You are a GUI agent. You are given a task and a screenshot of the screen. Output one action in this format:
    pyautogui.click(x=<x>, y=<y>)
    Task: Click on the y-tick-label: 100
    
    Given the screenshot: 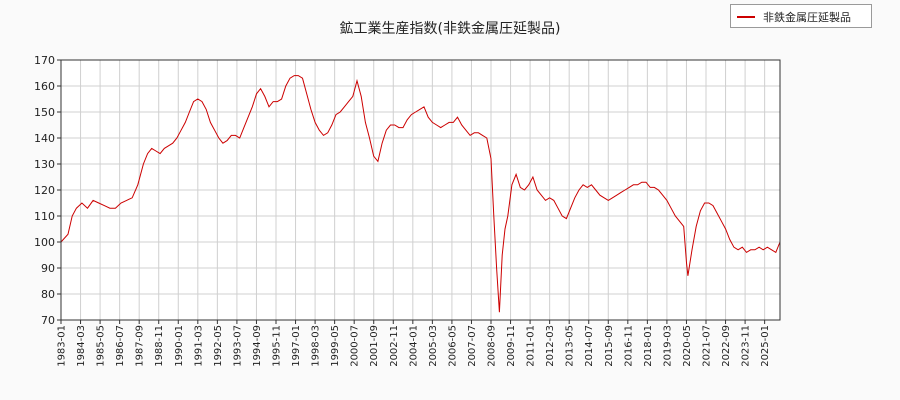 What is the action you would take?
    pyautogui.click(x=44, y=242)
    